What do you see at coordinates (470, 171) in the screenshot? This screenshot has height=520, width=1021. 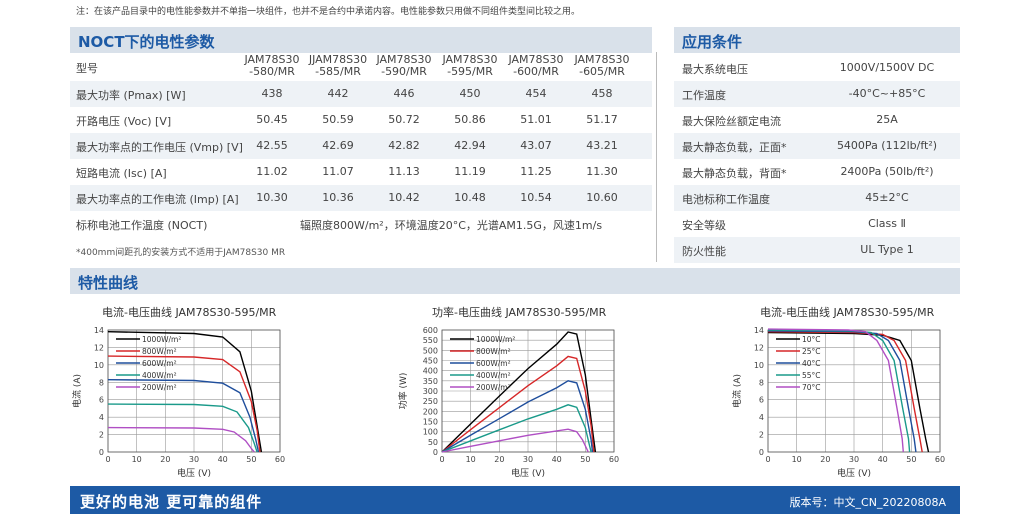 I see `cell-value: 11.19` at bounding box center [470, 171].